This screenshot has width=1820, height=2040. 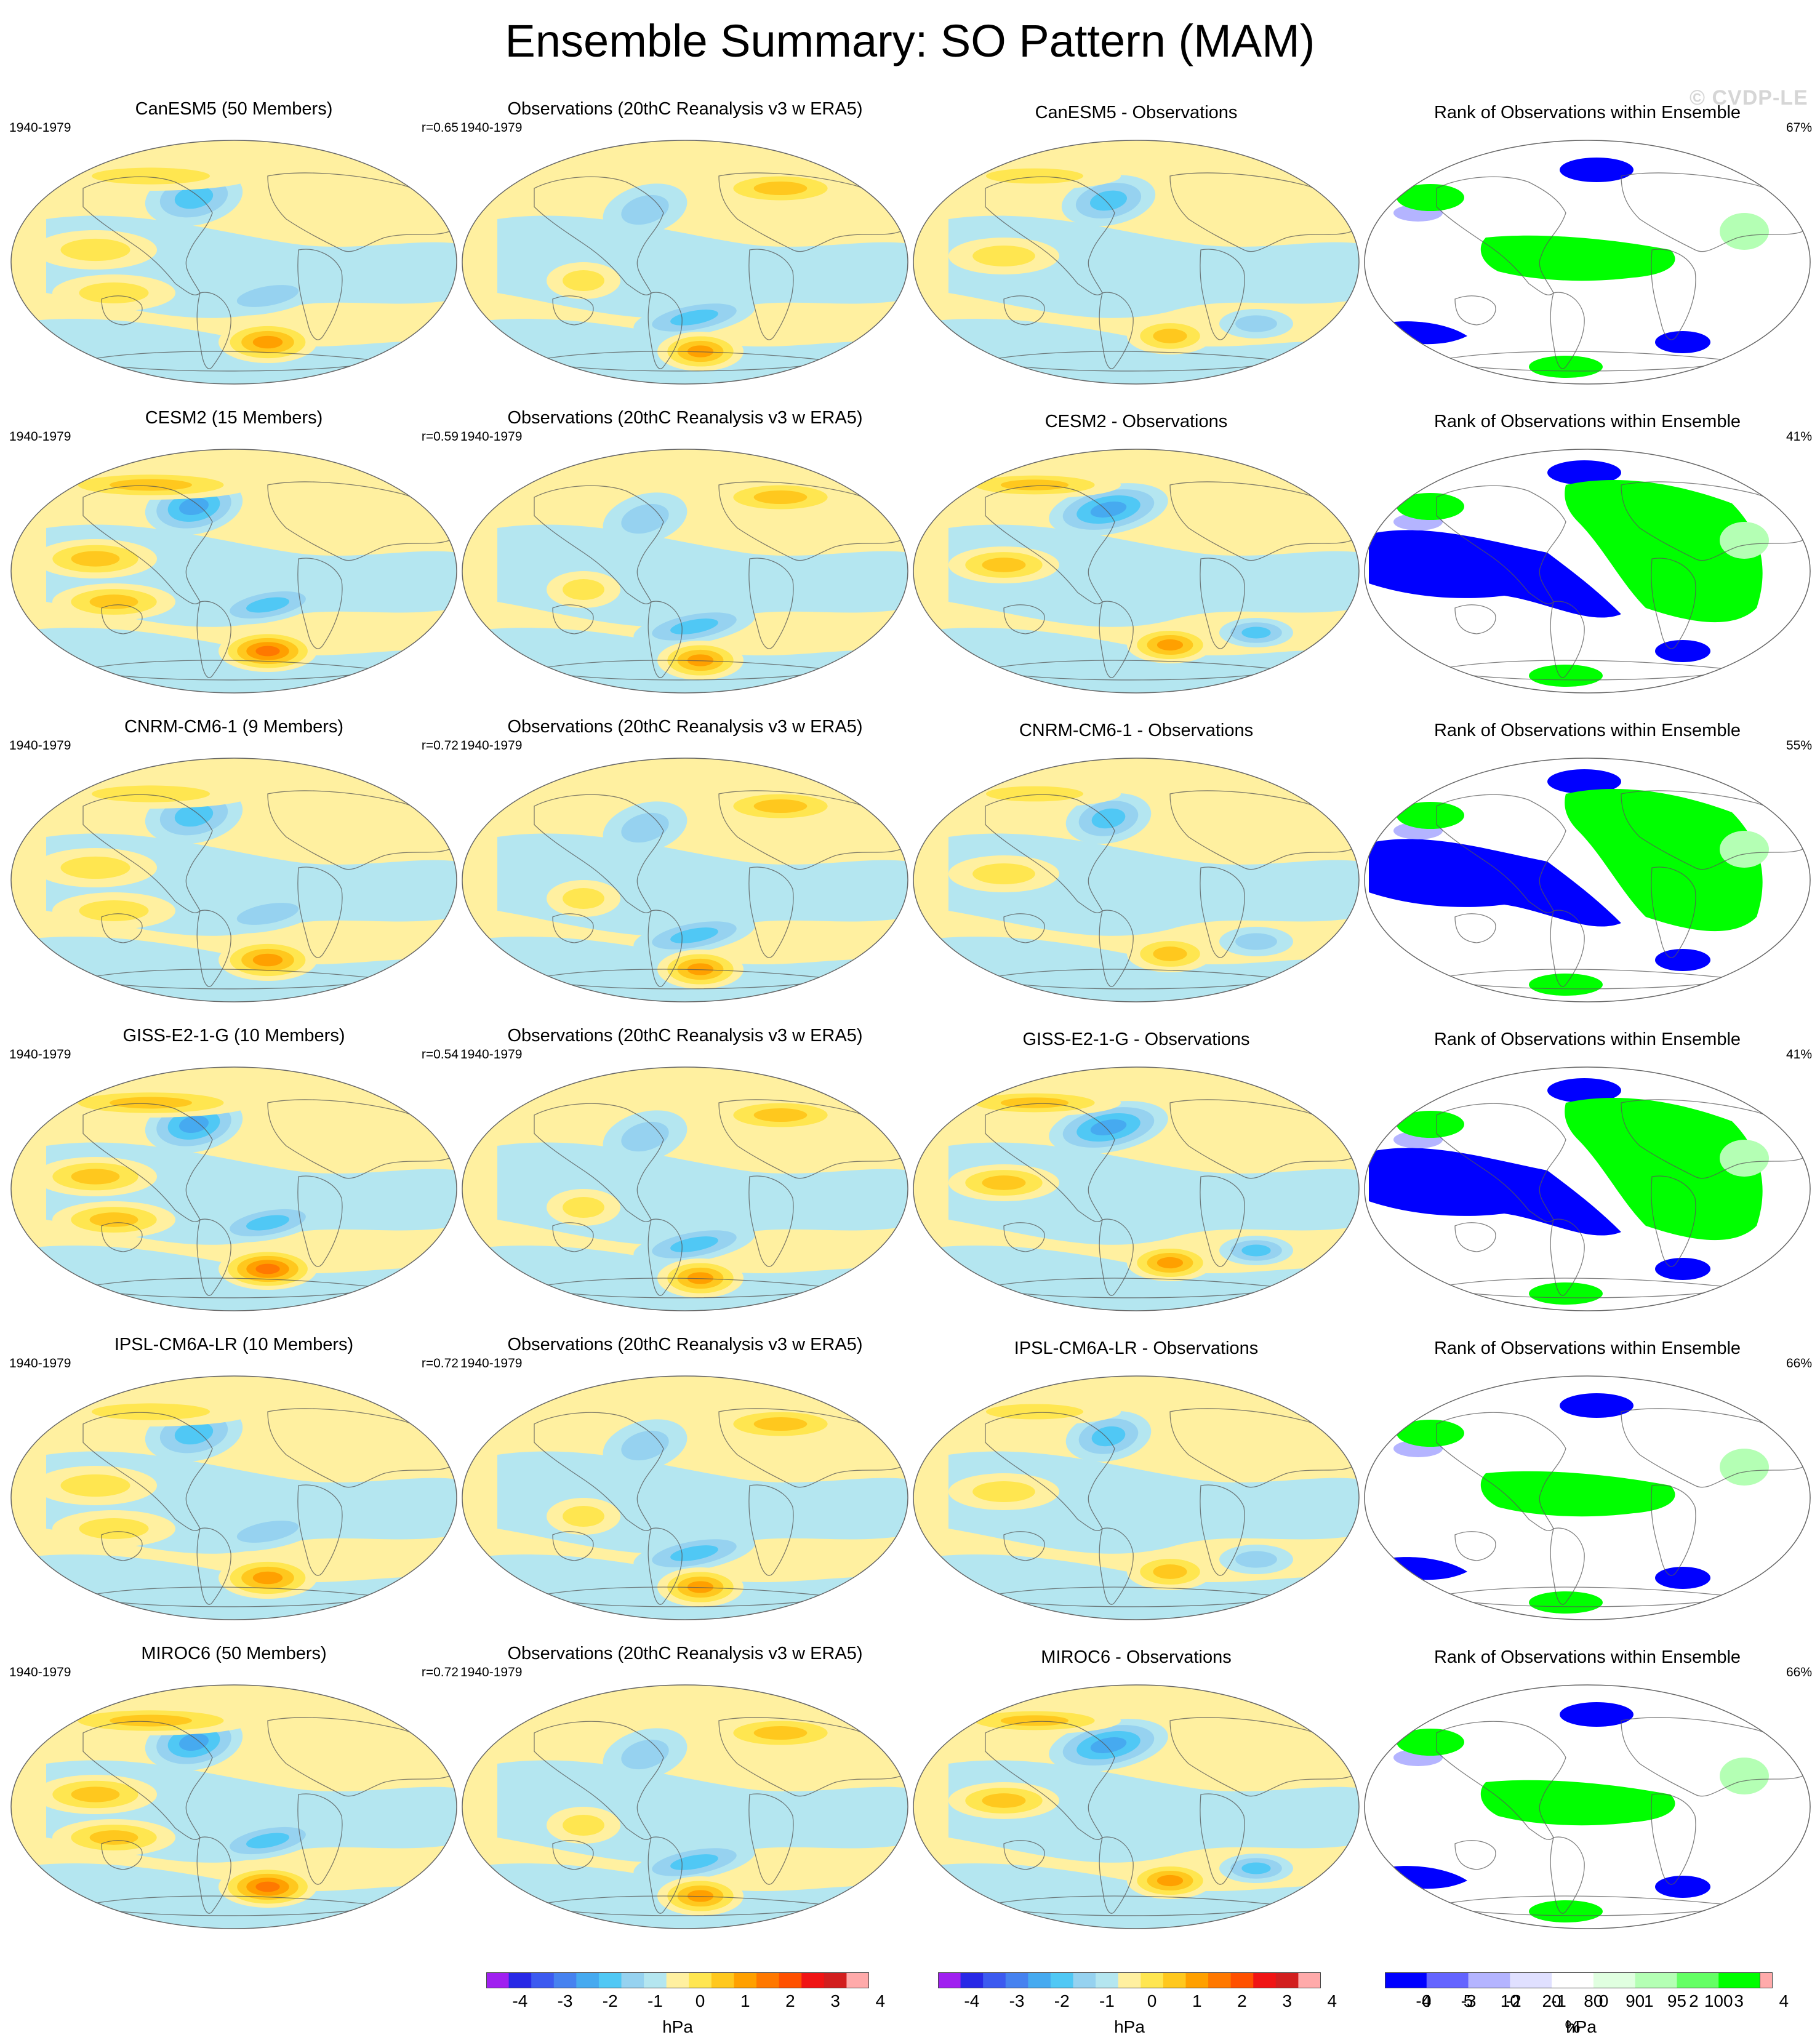 What do you see at coordinates (95, 867) in the screenshot?
I see `tropical-high` at bounding box center [95, 867].